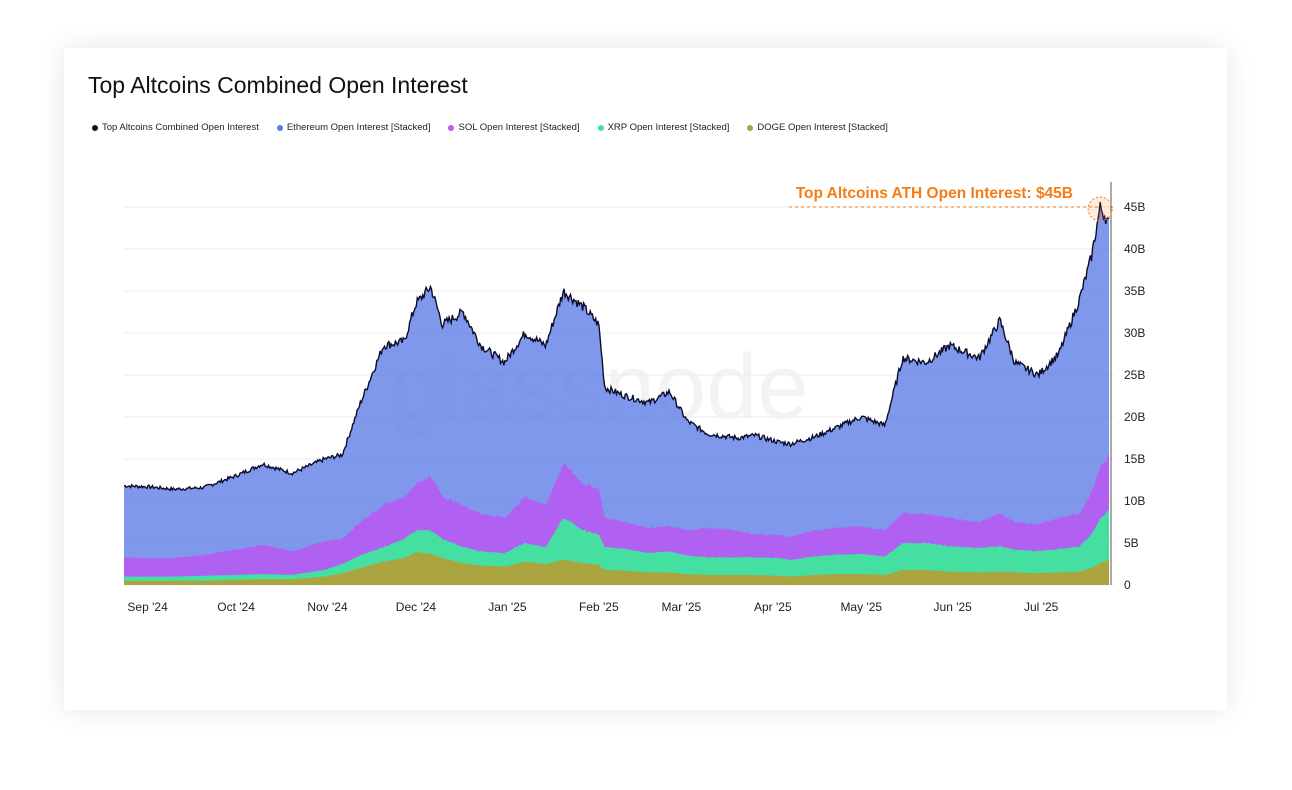 Image resolution: width=1292 pixels, height=790 pixels. Describe the element at coordinates (682, 607) in the screenshot. I see `x-tick-label: Mar '25` at that location.